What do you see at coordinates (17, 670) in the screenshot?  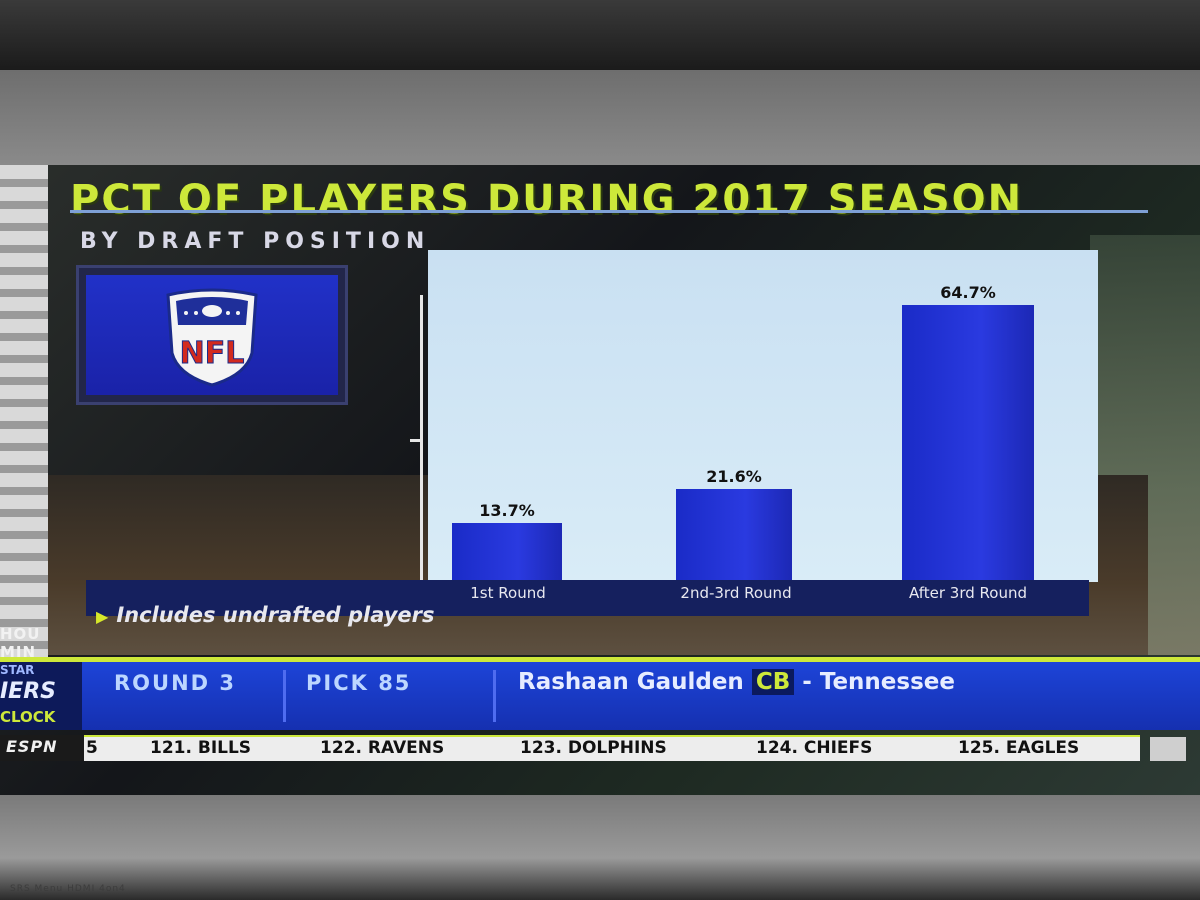 I see `clock-caption-line-1: STAR` at bounding box center [17, 670].